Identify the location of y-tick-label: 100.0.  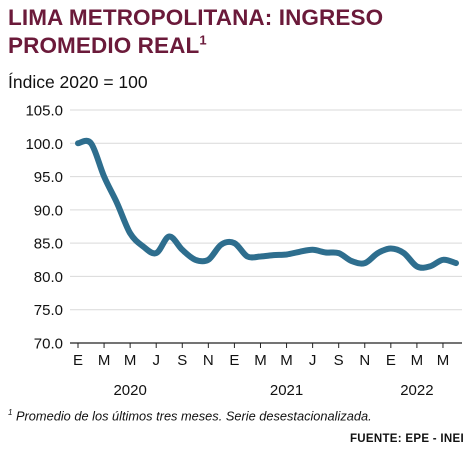
(44, 144).